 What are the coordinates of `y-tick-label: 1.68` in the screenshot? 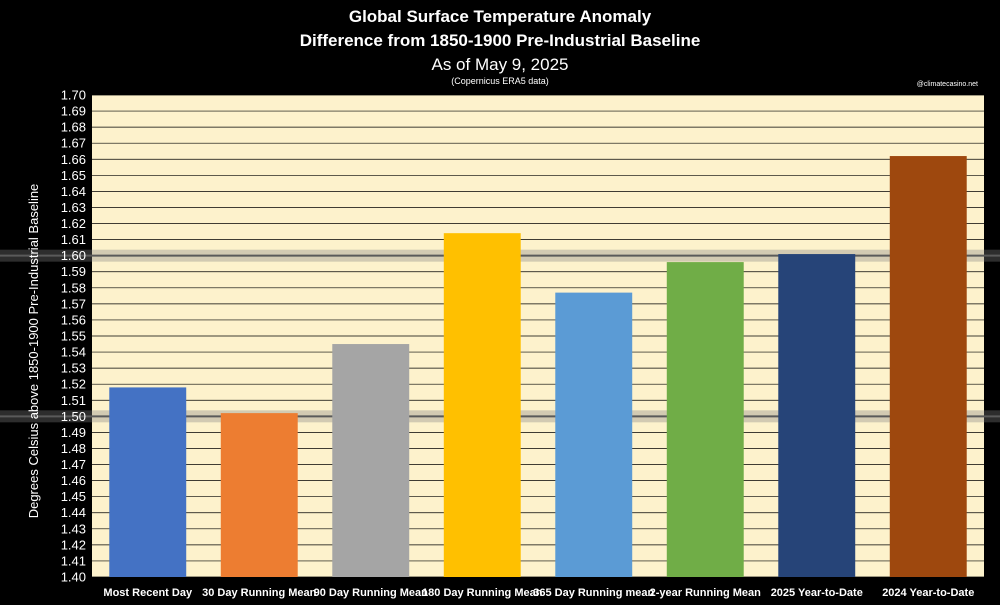 It's located at (73, 127).